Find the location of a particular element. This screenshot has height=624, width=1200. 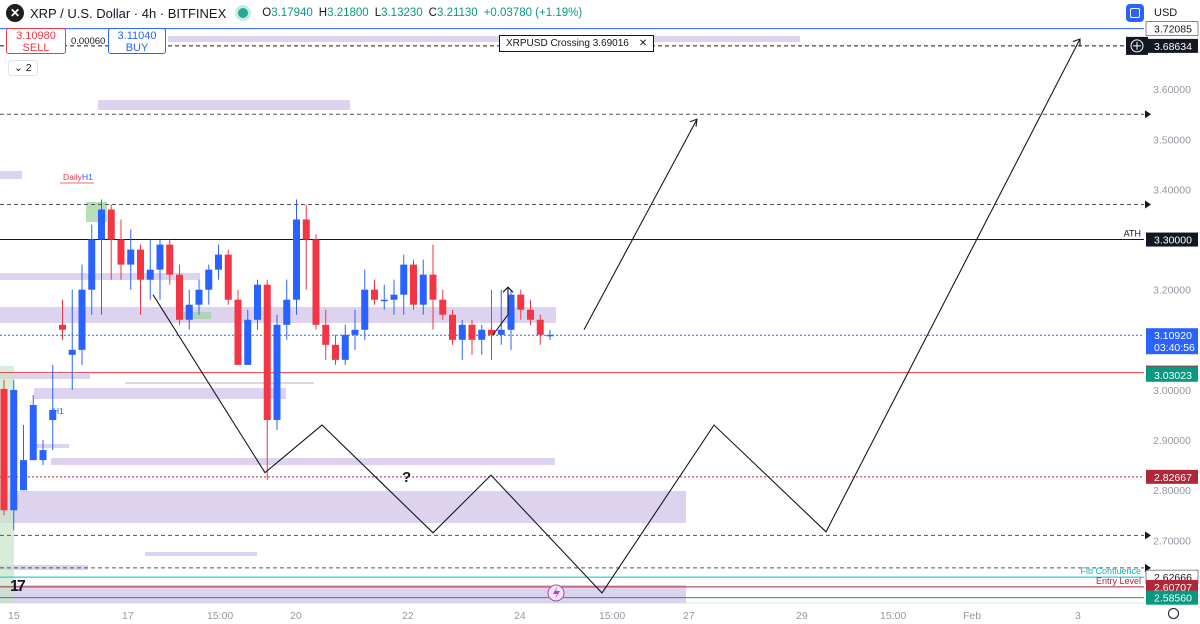

plus-circle-icon is located at coordinates (1137, 46).